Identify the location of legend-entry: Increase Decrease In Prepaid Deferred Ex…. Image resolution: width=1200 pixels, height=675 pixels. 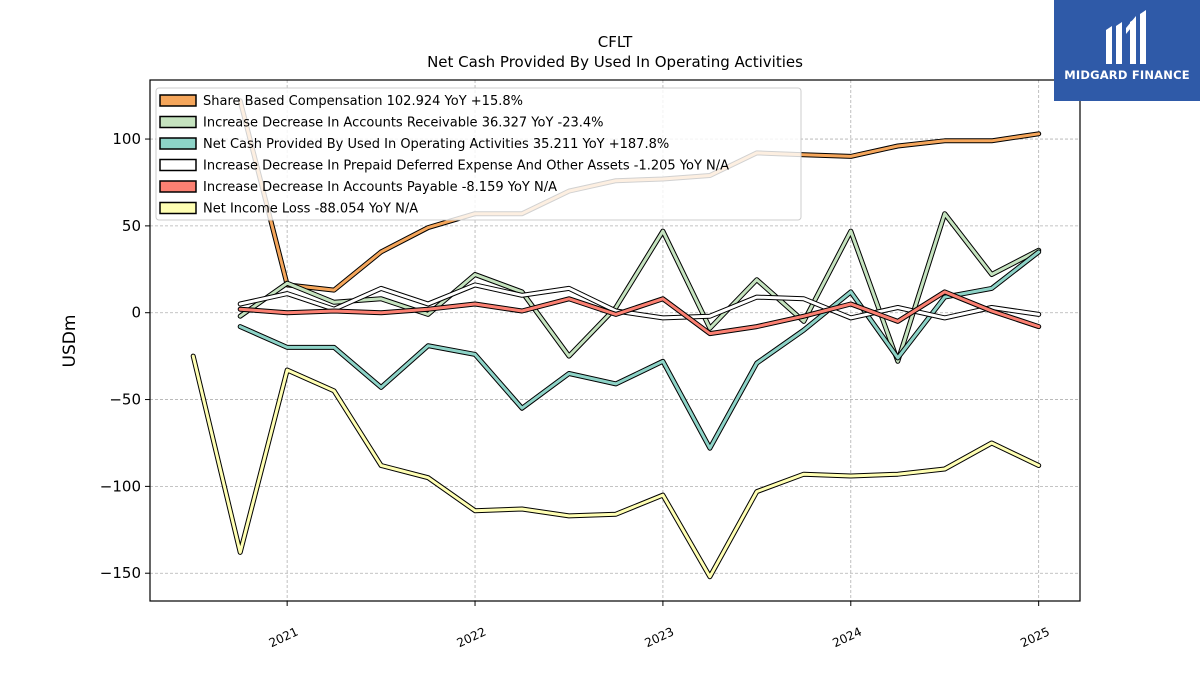
(466, 166).